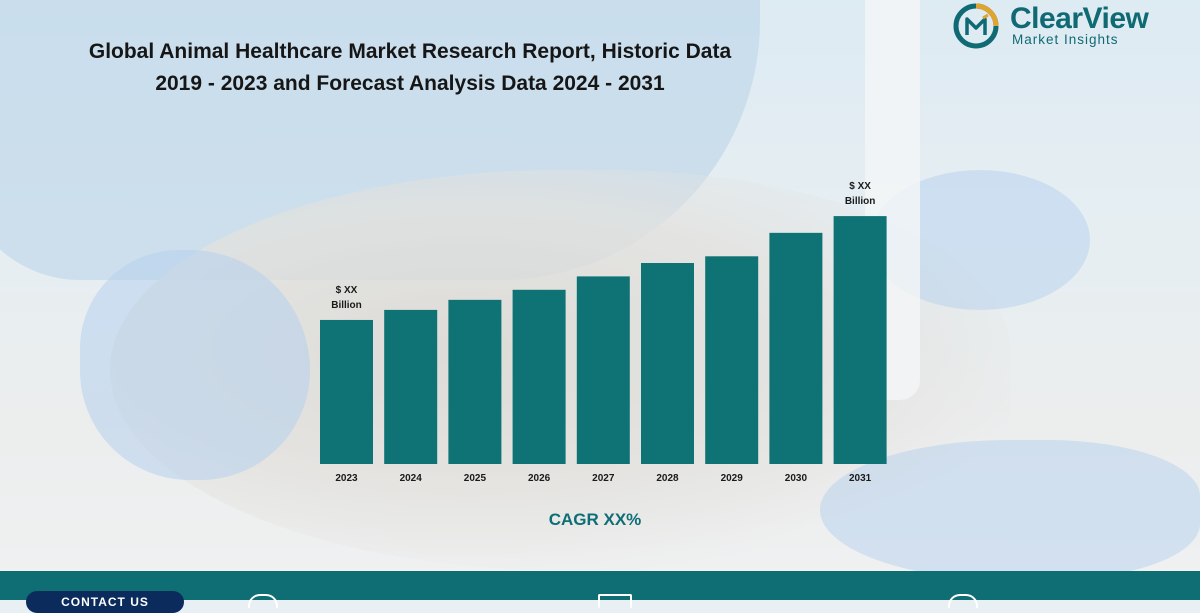  What do you see at coordinates (105, 602) in the screenshot?
I see `contact-us-button: CONTACT US` at bounding box center [105, 602].